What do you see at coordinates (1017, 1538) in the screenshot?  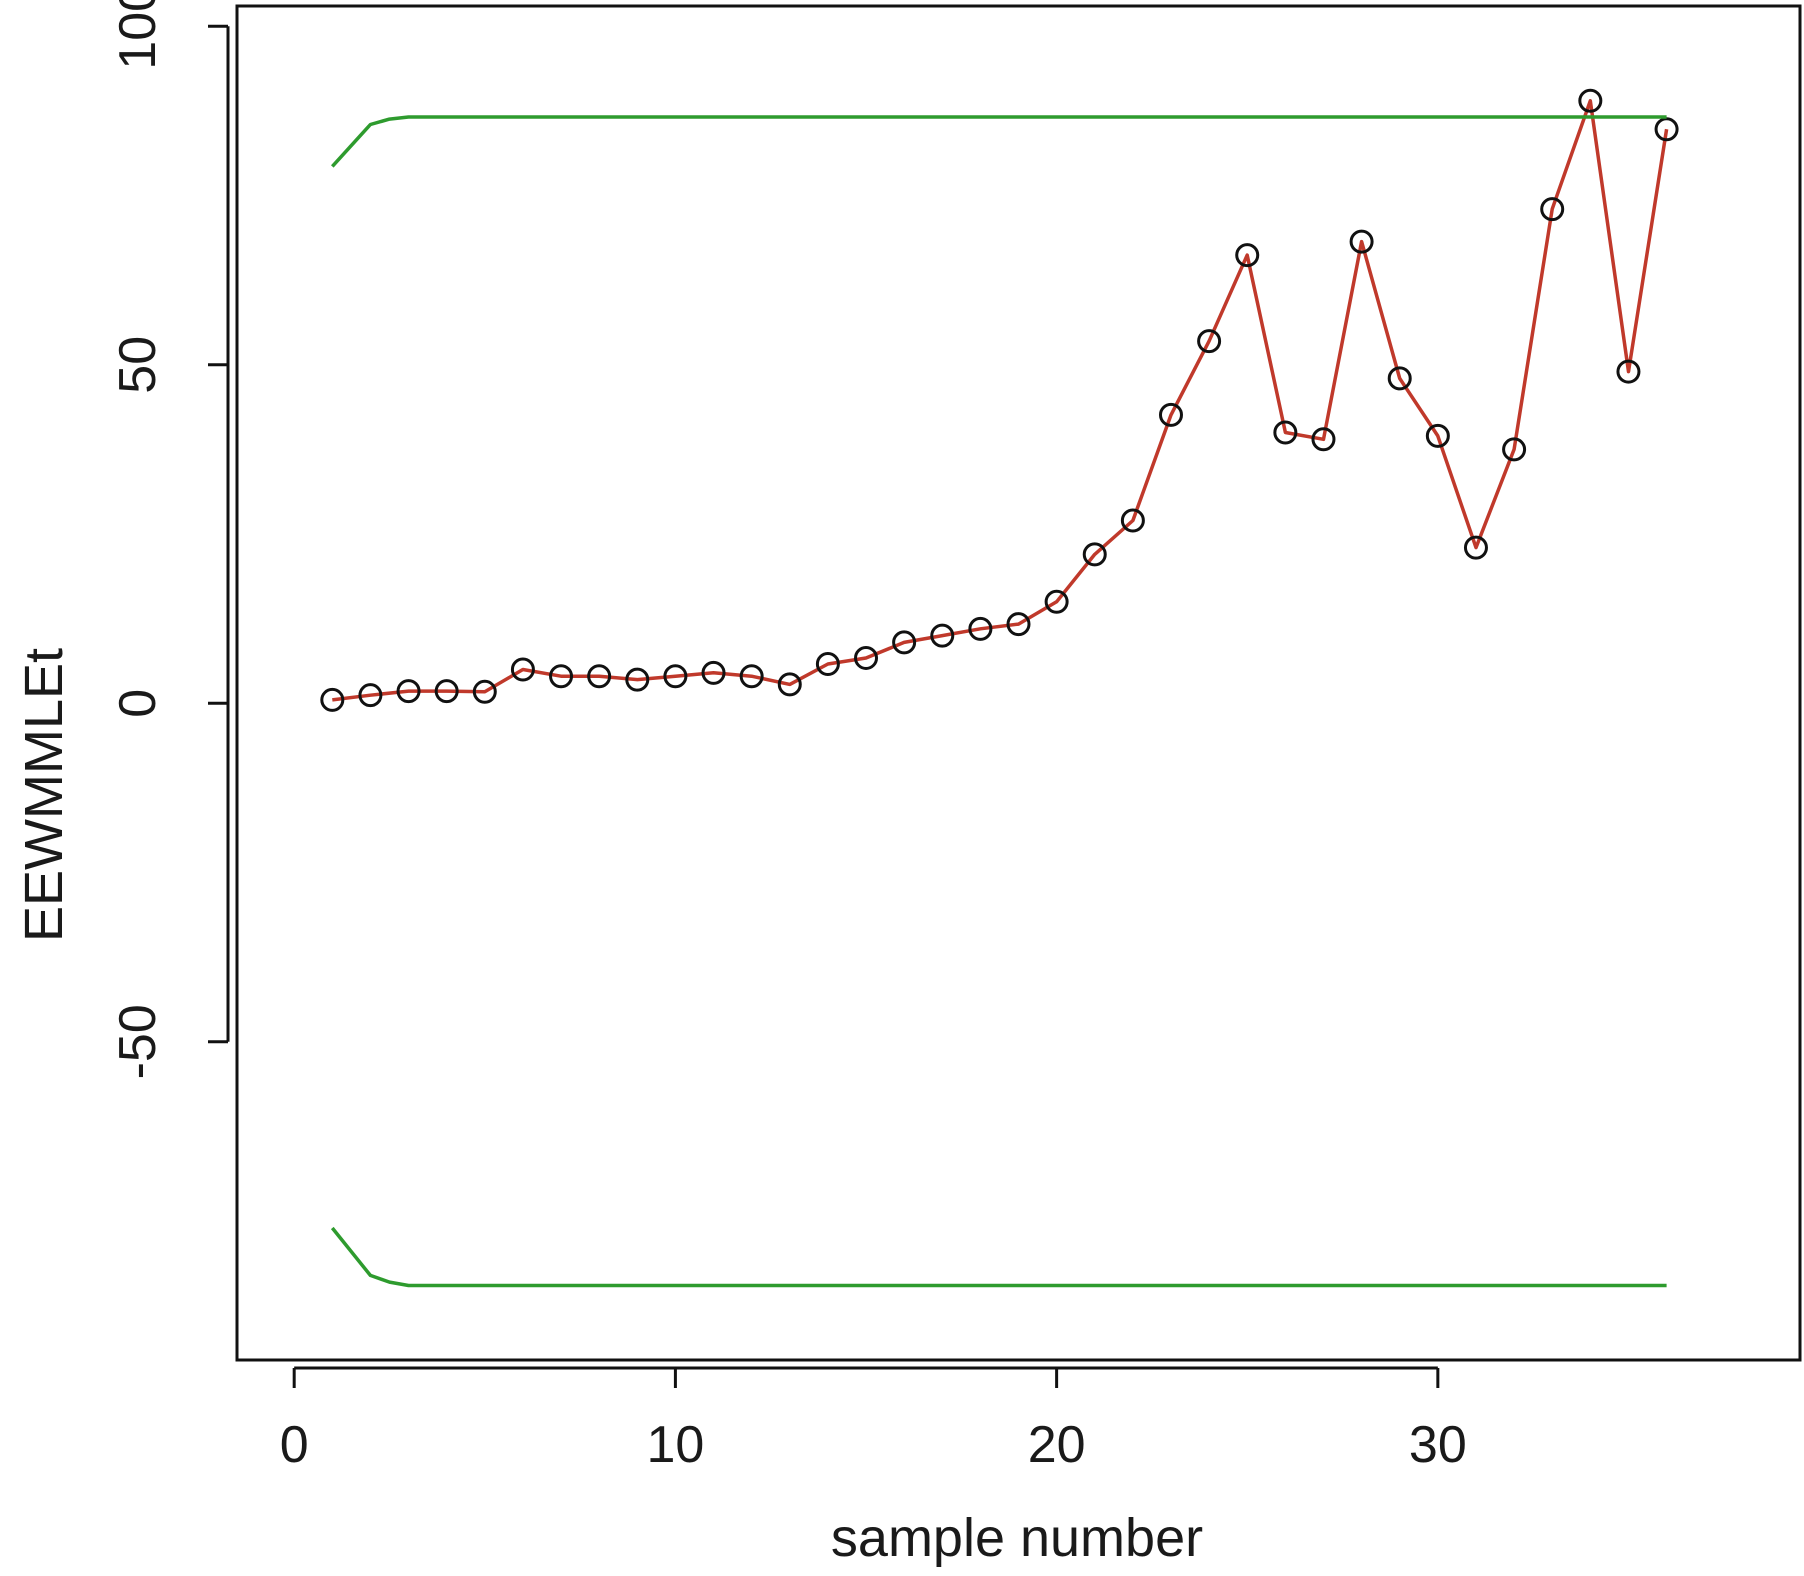 I see `x-axis-title: sample number` at bounding box center [1017, 1538].